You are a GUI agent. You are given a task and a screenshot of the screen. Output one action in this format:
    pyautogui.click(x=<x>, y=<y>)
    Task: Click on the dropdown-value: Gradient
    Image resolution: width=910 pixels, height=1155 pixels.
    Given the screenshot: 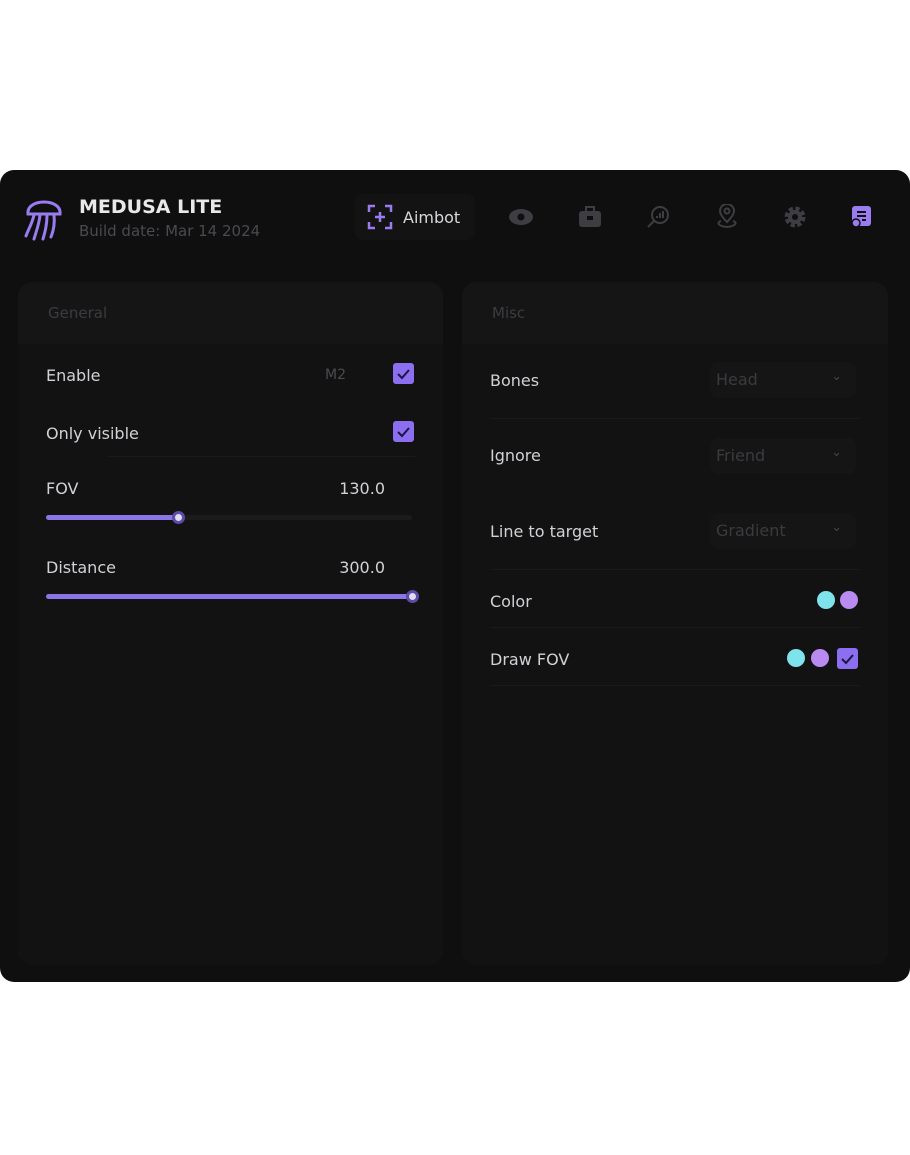 What is the action you would take?
    pyautogui.click(x=751, y=530)
    